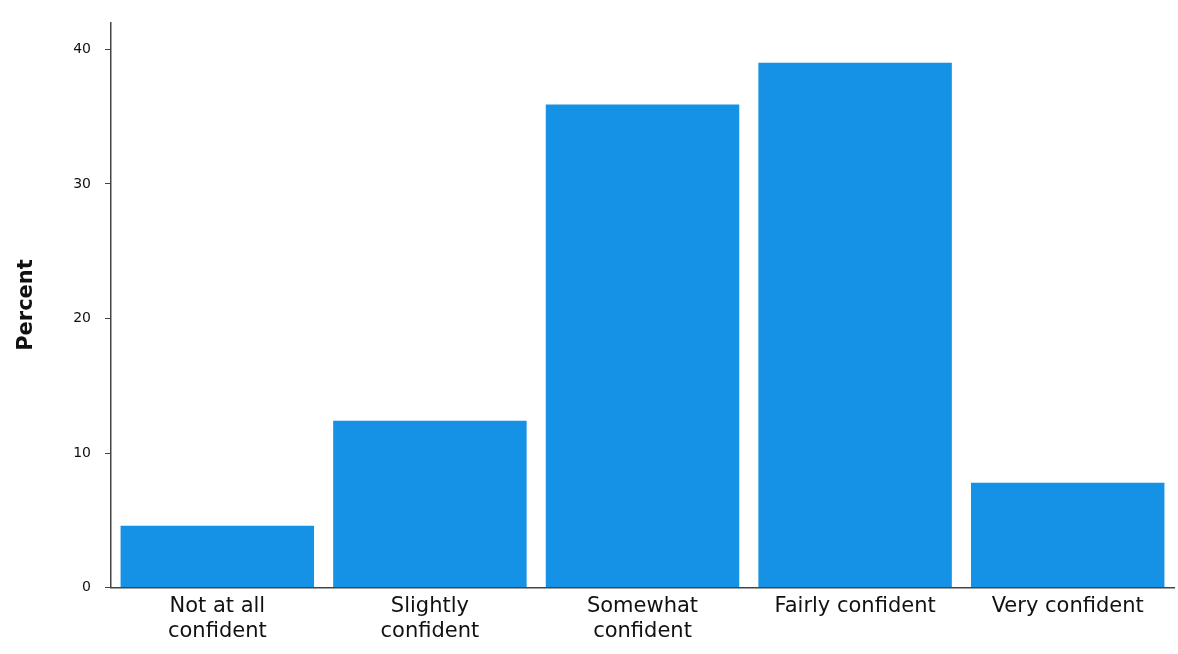 This screenshot has width=1178, height=654. Describe the element at coordinates (430, 617) in the screenshot. I see `x-tick-label: Slightly confident` at that location.